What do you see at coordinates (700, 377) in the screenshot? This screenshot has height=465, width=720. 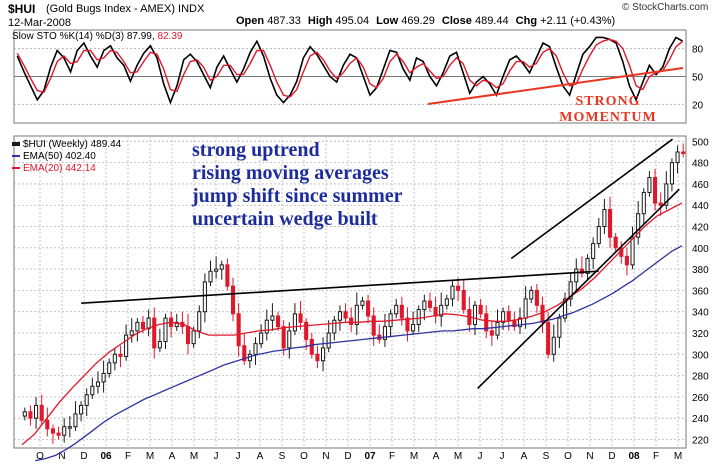 I see `price-tick-label: 280` at bounding box center [700, 377].